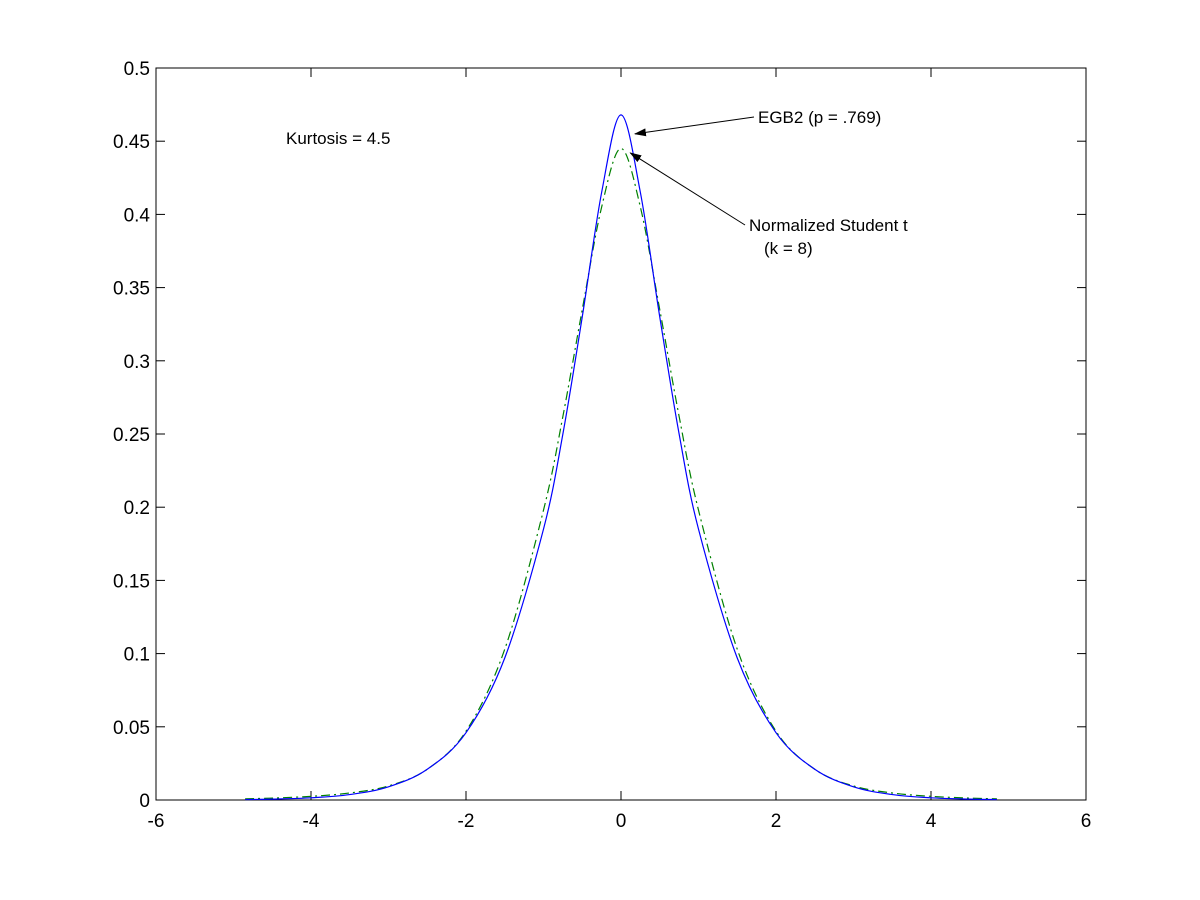 The image size is (1200, 900). What do you see at coordinates (131, 142) in the screenshot?
I see `y-tick-label: 0.45` at bounding box center [131, 142].